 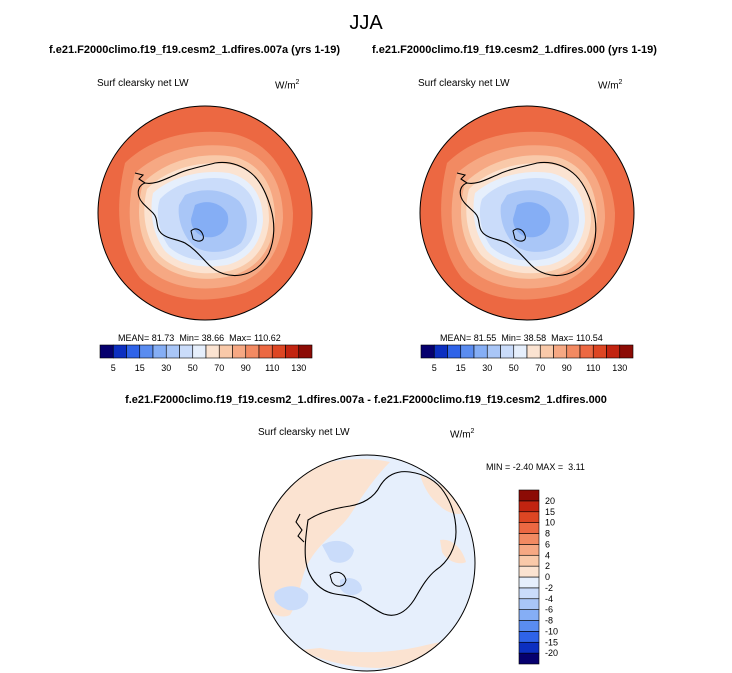 I want to click on panel1-colorbar-tick-label: 30, so click(x=166, y=368).